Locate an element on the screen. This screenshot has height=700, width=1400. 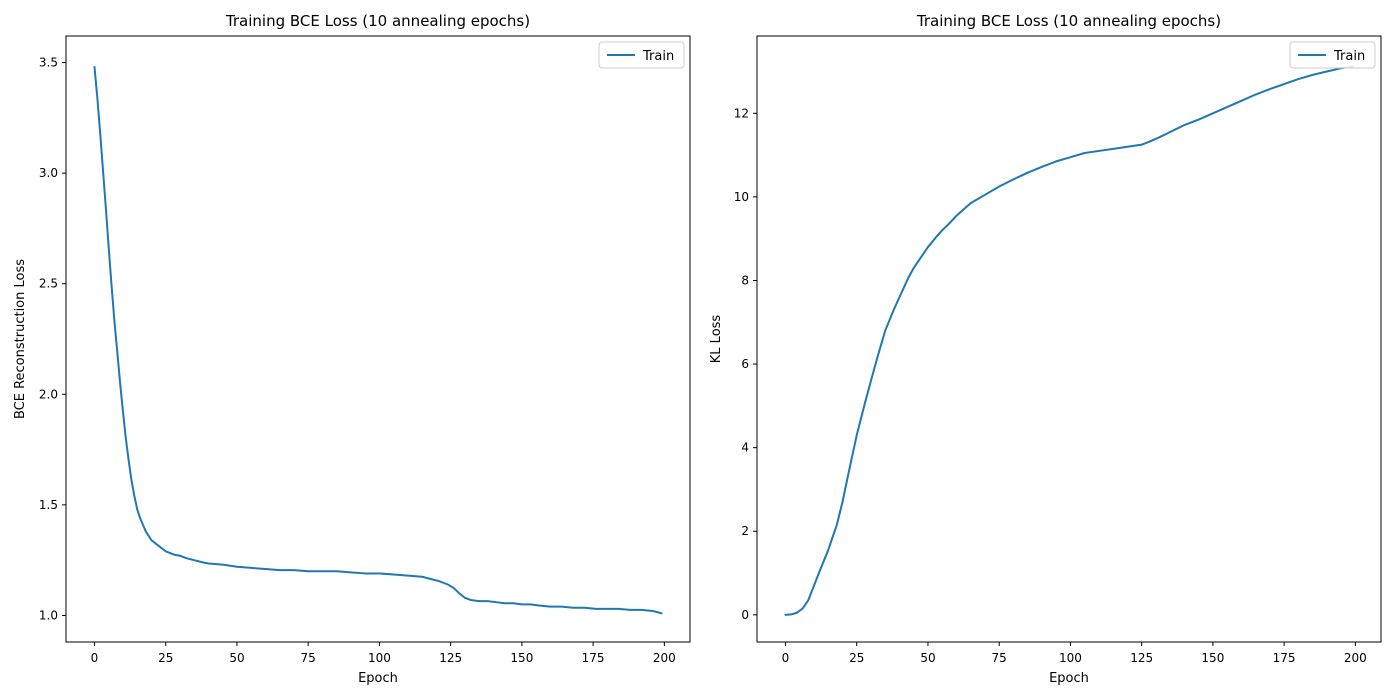
y-tick-label: 2.5 is located at coordinates (48, 284).